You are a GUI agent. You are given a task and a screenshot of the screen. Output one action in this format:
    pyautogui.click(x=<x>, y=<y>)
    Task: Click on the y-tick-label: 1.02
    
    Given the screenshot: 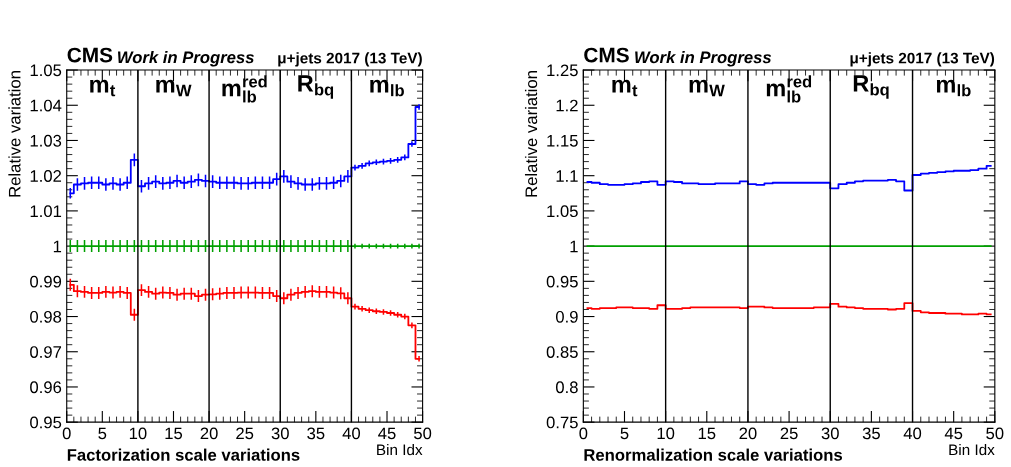 What is the action you would take?
    pyautogui.click(x=46, y=176)
    